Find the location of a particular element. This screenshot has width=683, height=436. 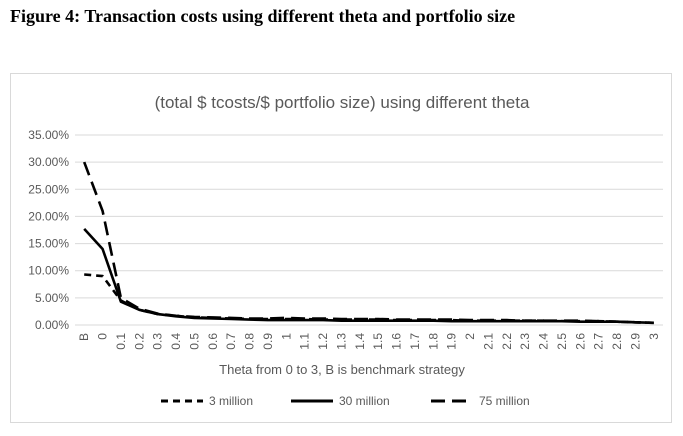

x-tick-label: 0.2 is located at coordinates (139, 341).